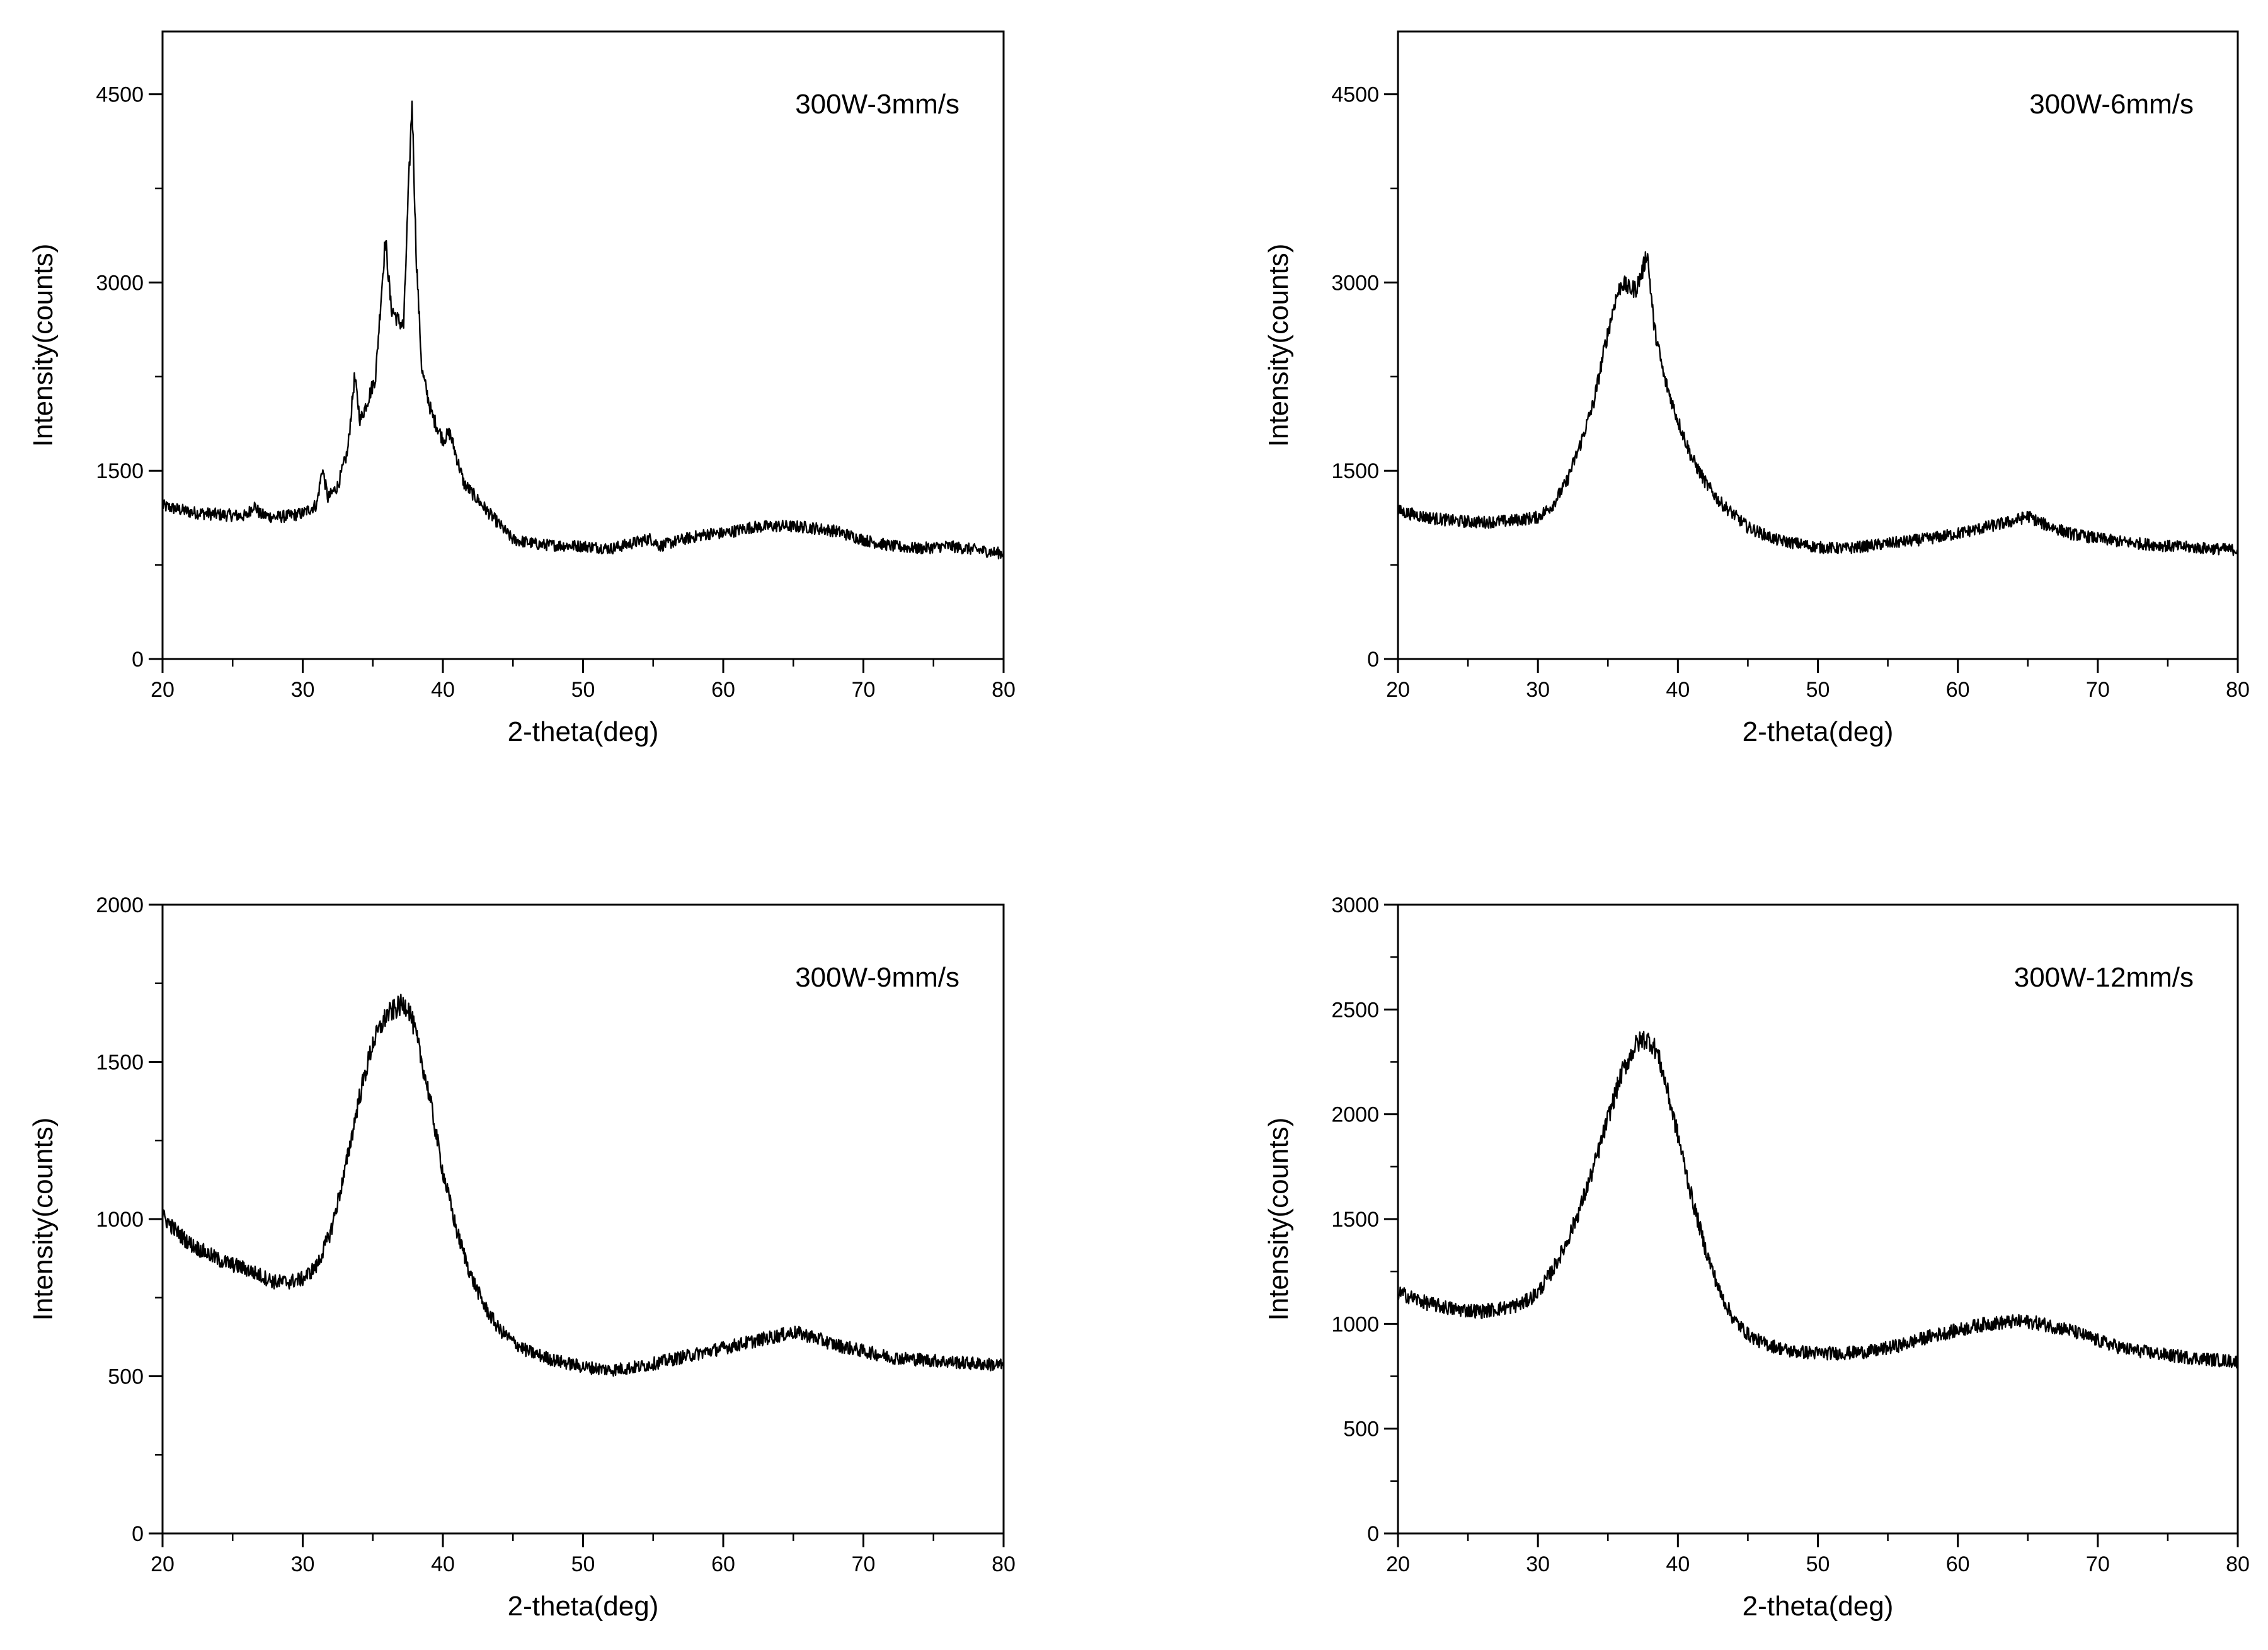 This screenshot has height=1650, width=2268. What do you see at coordinates (1355, 1010) in the screenshot?
I see `y-tick-label: 2500` at bounding box center [1355, 1010].